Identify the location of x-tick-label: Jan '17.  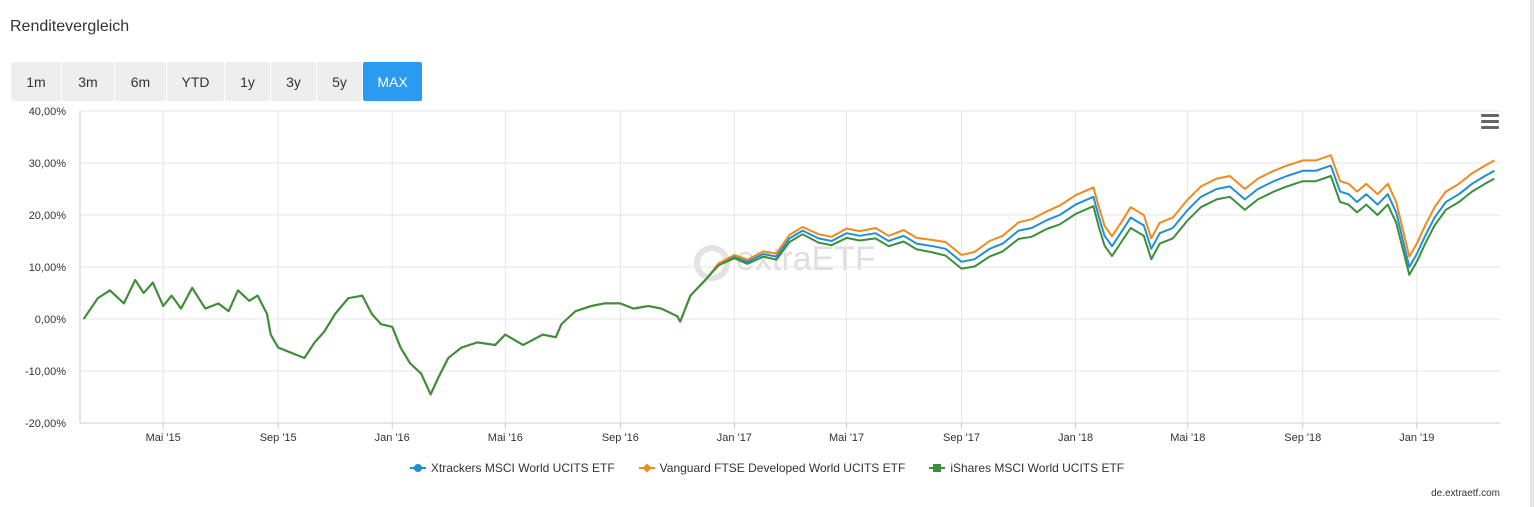
(734, 438).